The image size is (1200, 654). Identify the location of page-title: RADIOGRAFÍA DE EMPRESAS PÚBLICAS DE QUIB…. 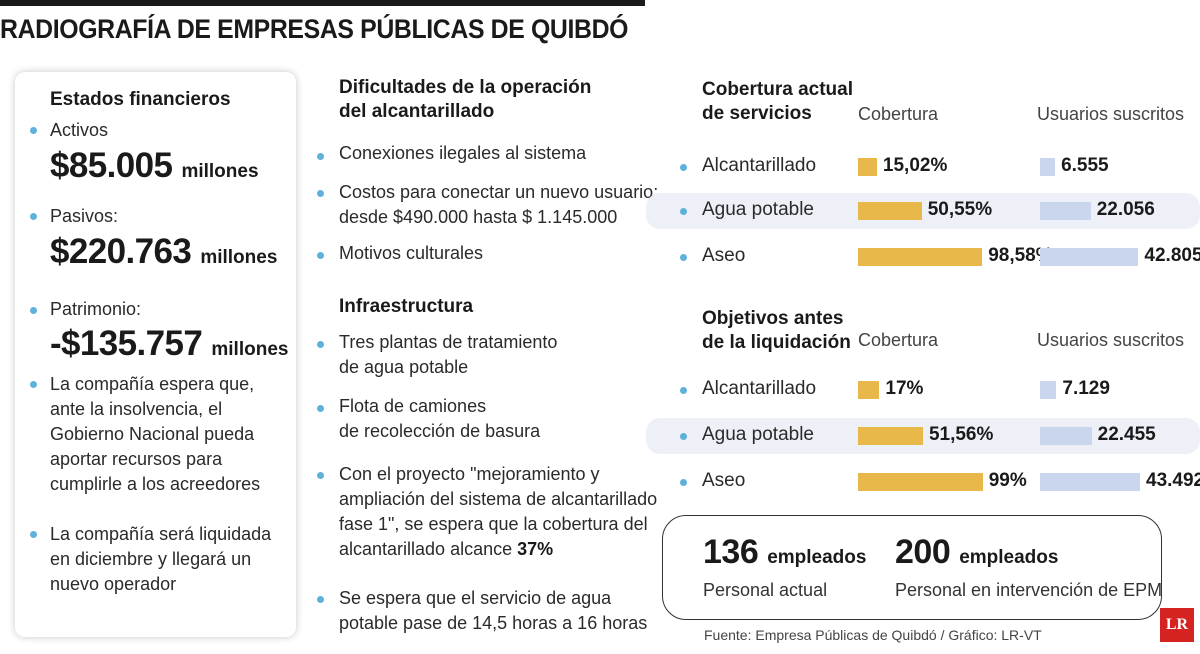
(314, 29).